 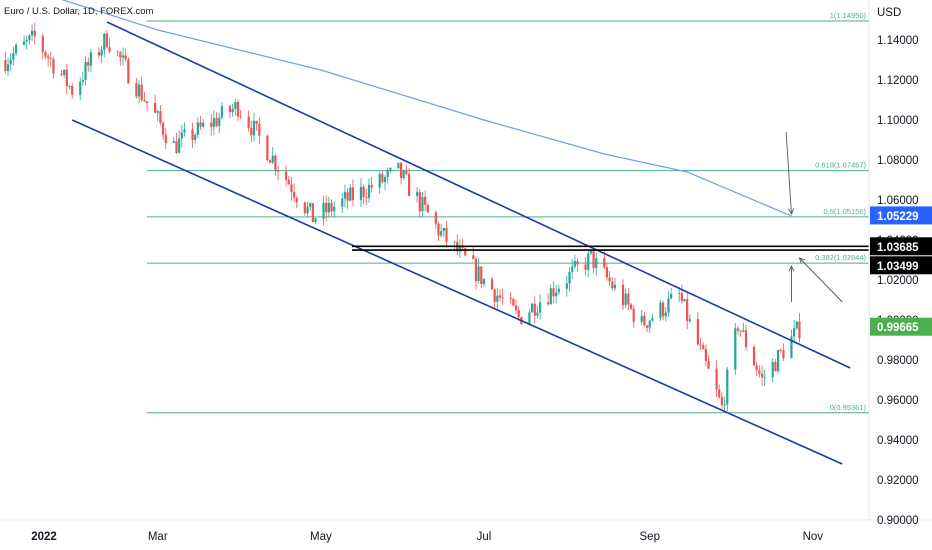 I want to click on time-tick-label: Sep, so click(x=650, y=537).